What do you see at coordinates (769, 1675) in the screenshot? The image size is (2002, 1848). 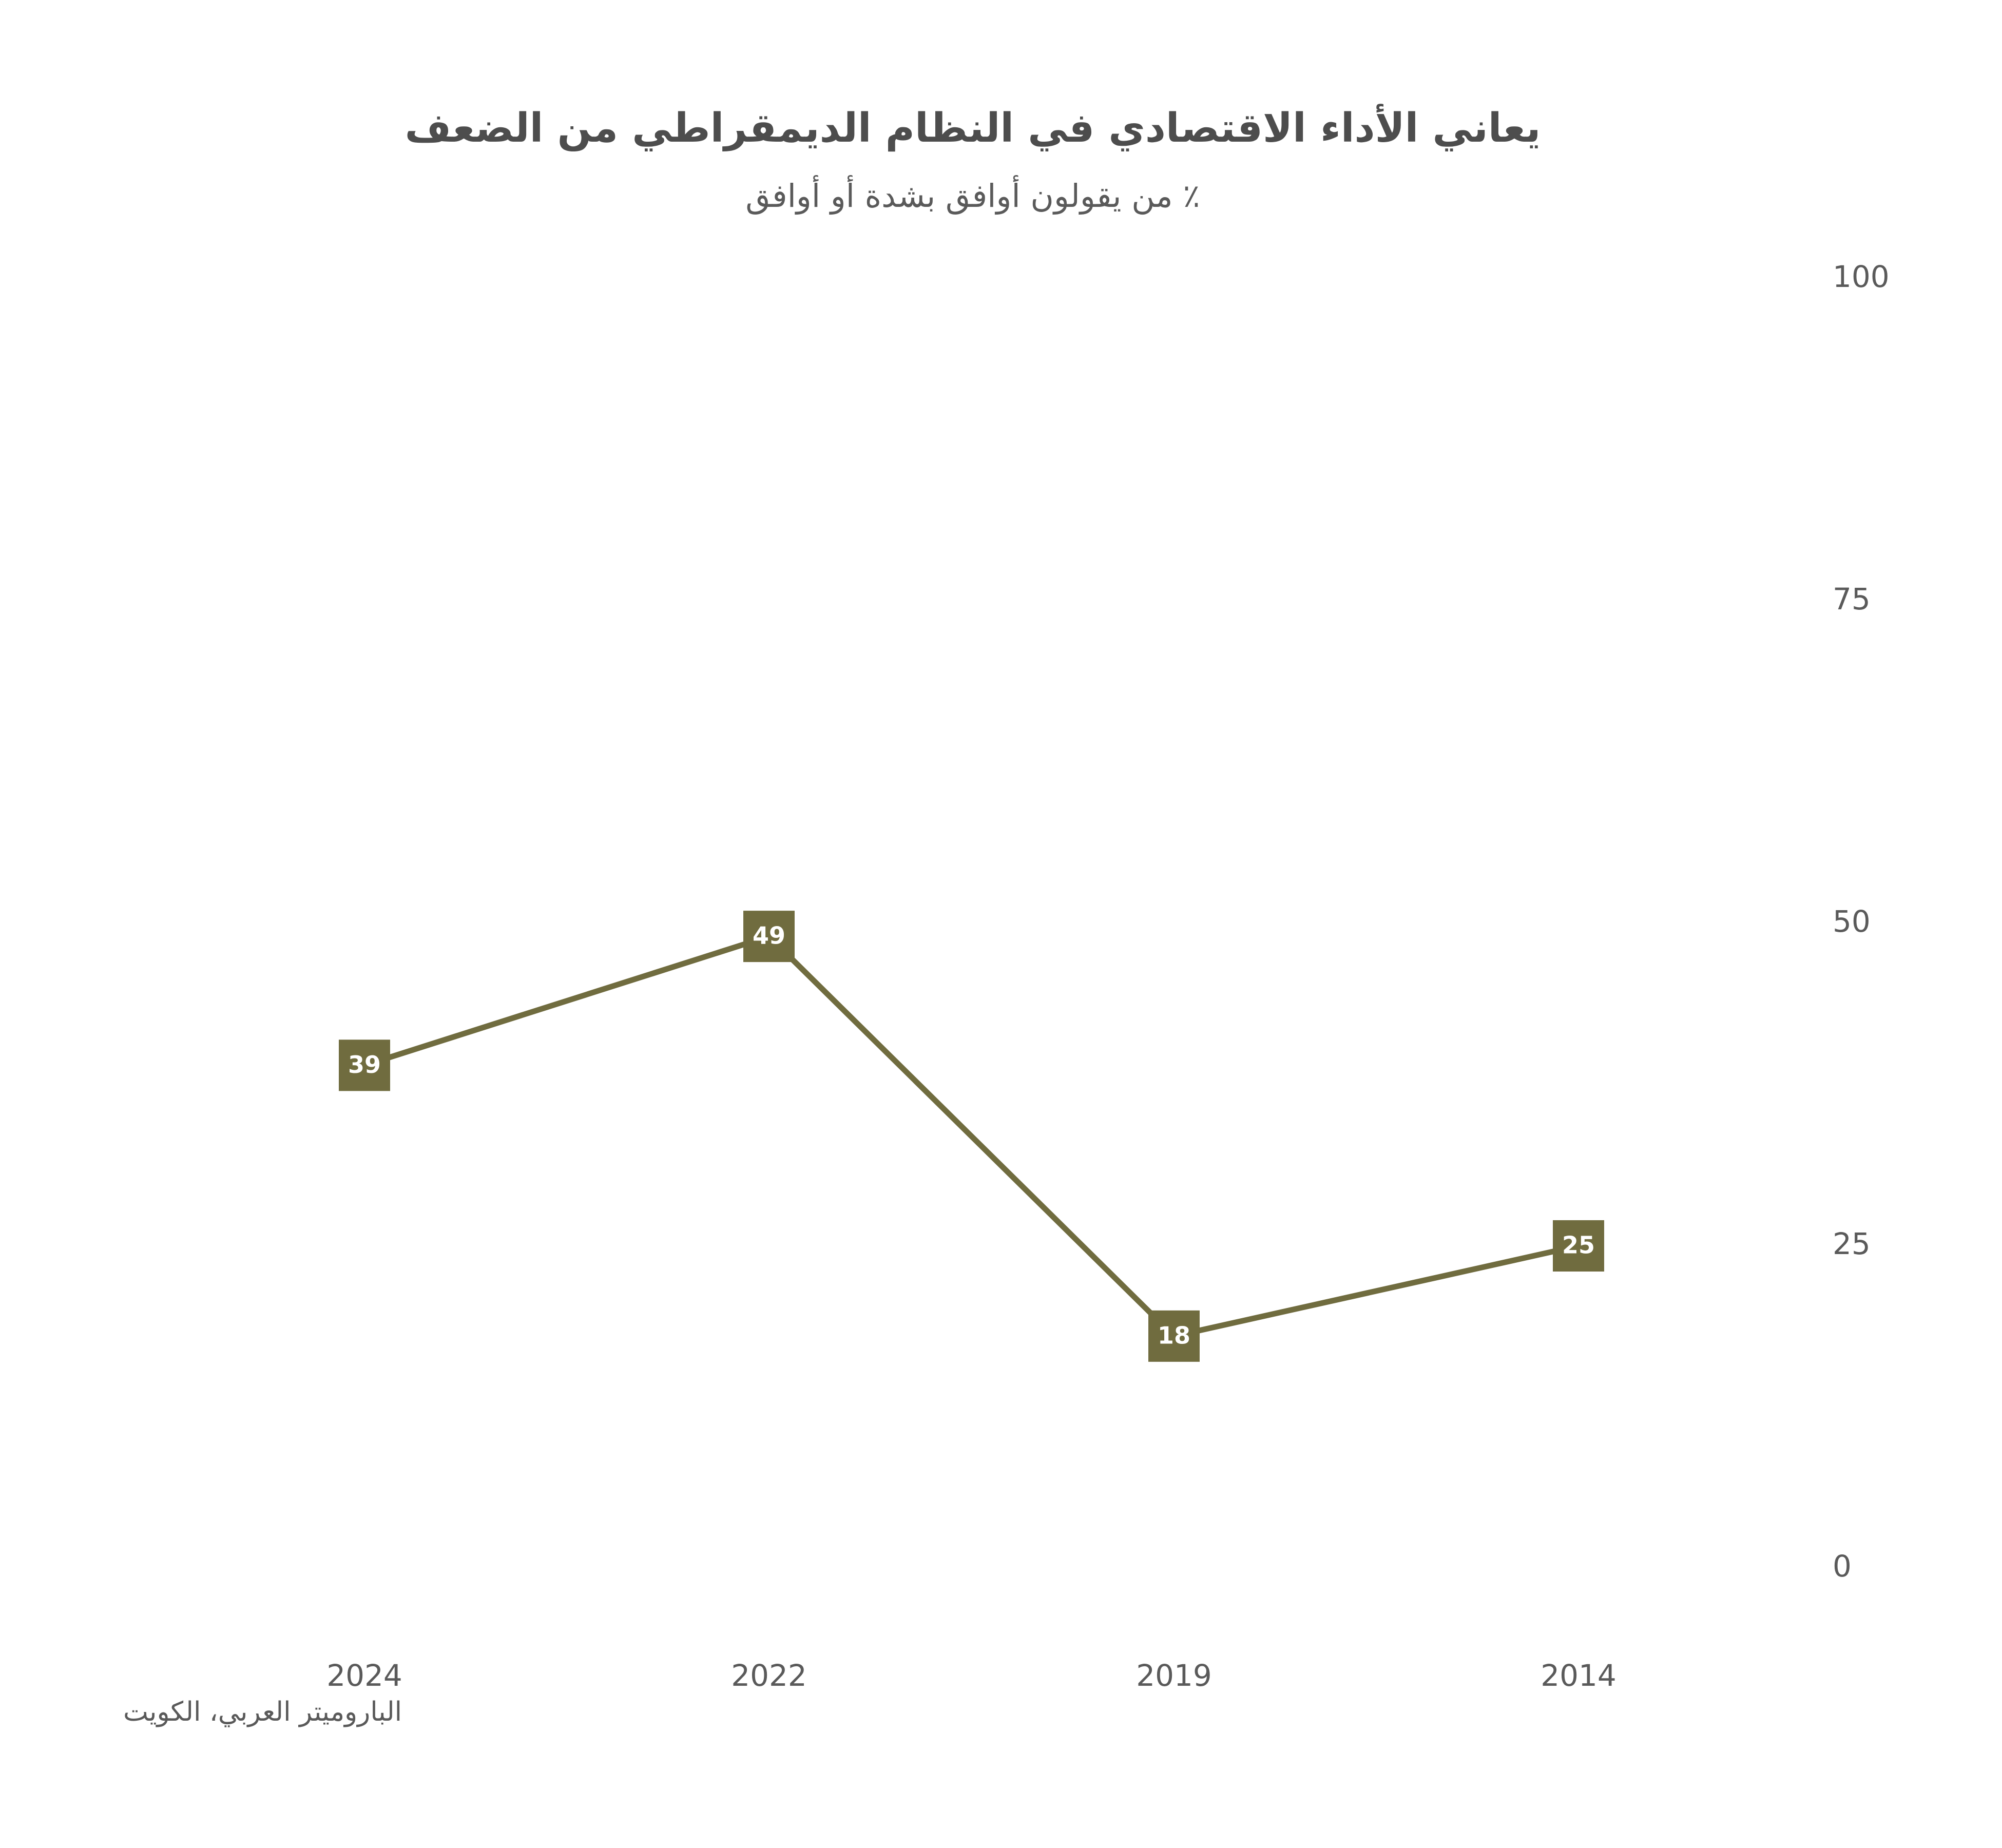 I see `x-tick-label: 2022` at bounding box center [769, 1675].